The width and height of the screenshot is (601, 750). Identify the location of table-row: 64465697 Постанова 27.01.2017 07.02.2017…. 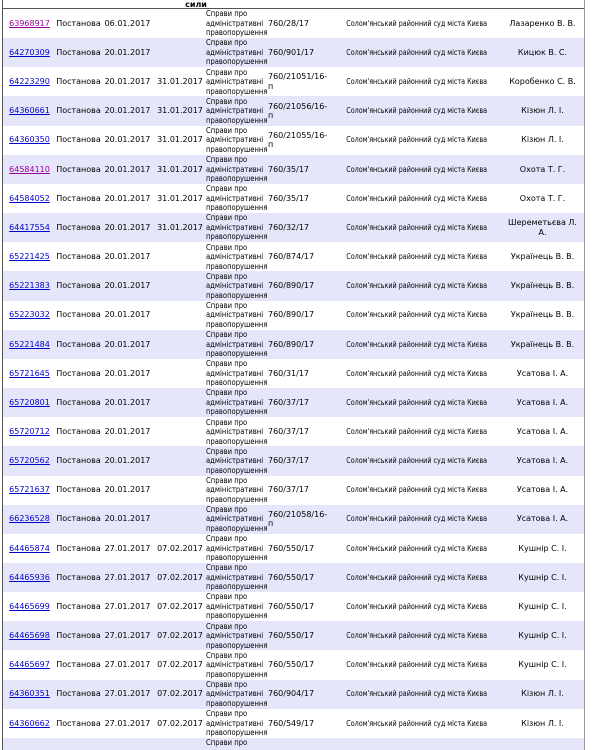
(293, 665).